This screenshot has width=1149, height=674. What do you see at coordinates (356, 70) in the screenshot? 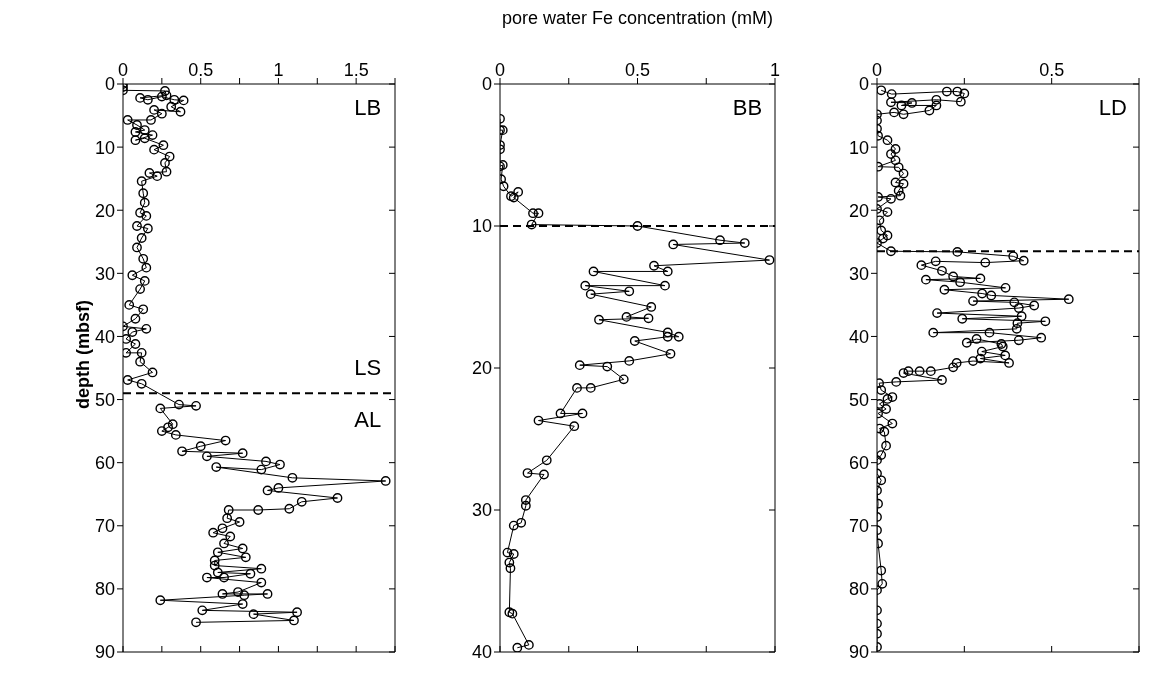
I see `x-tick-label: 1.5` at bounding box center [356, 70].